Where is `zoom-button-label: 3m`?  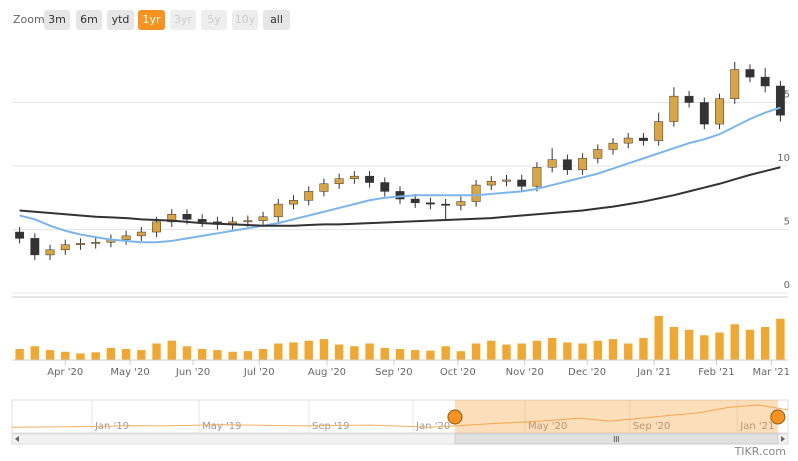
zoom-button-label: 3m is located at coordinates (57, 19).